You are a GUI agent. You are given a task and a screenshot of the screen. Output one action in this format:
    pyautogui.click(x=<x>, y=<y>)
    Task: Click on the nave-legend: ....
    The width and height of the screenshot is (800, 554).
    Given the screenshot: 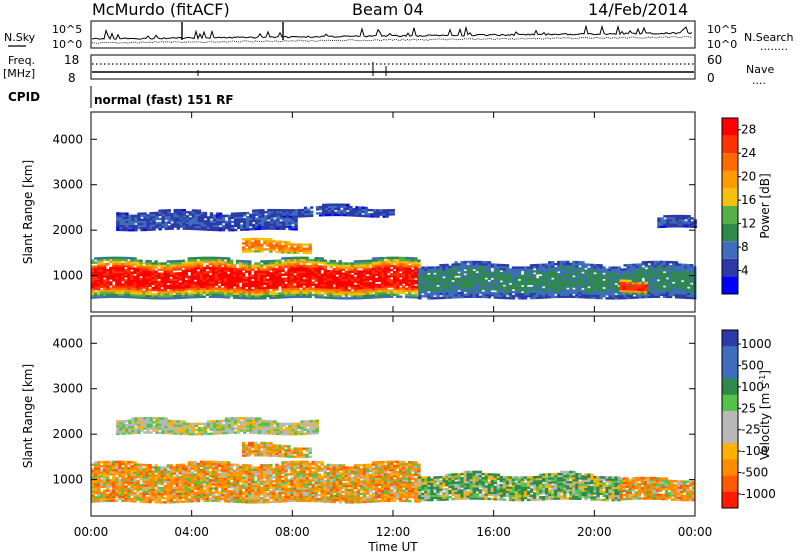 What is the action you would take?
    pyautogui.click(x=759, y=80)
    